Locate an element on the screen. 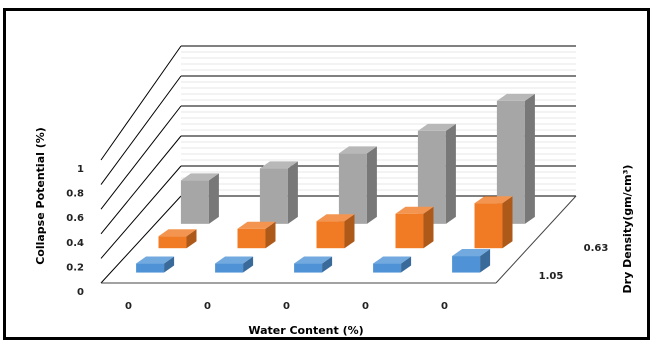  depth-tick-label: 0.63 is located at coordinates (596, 248).